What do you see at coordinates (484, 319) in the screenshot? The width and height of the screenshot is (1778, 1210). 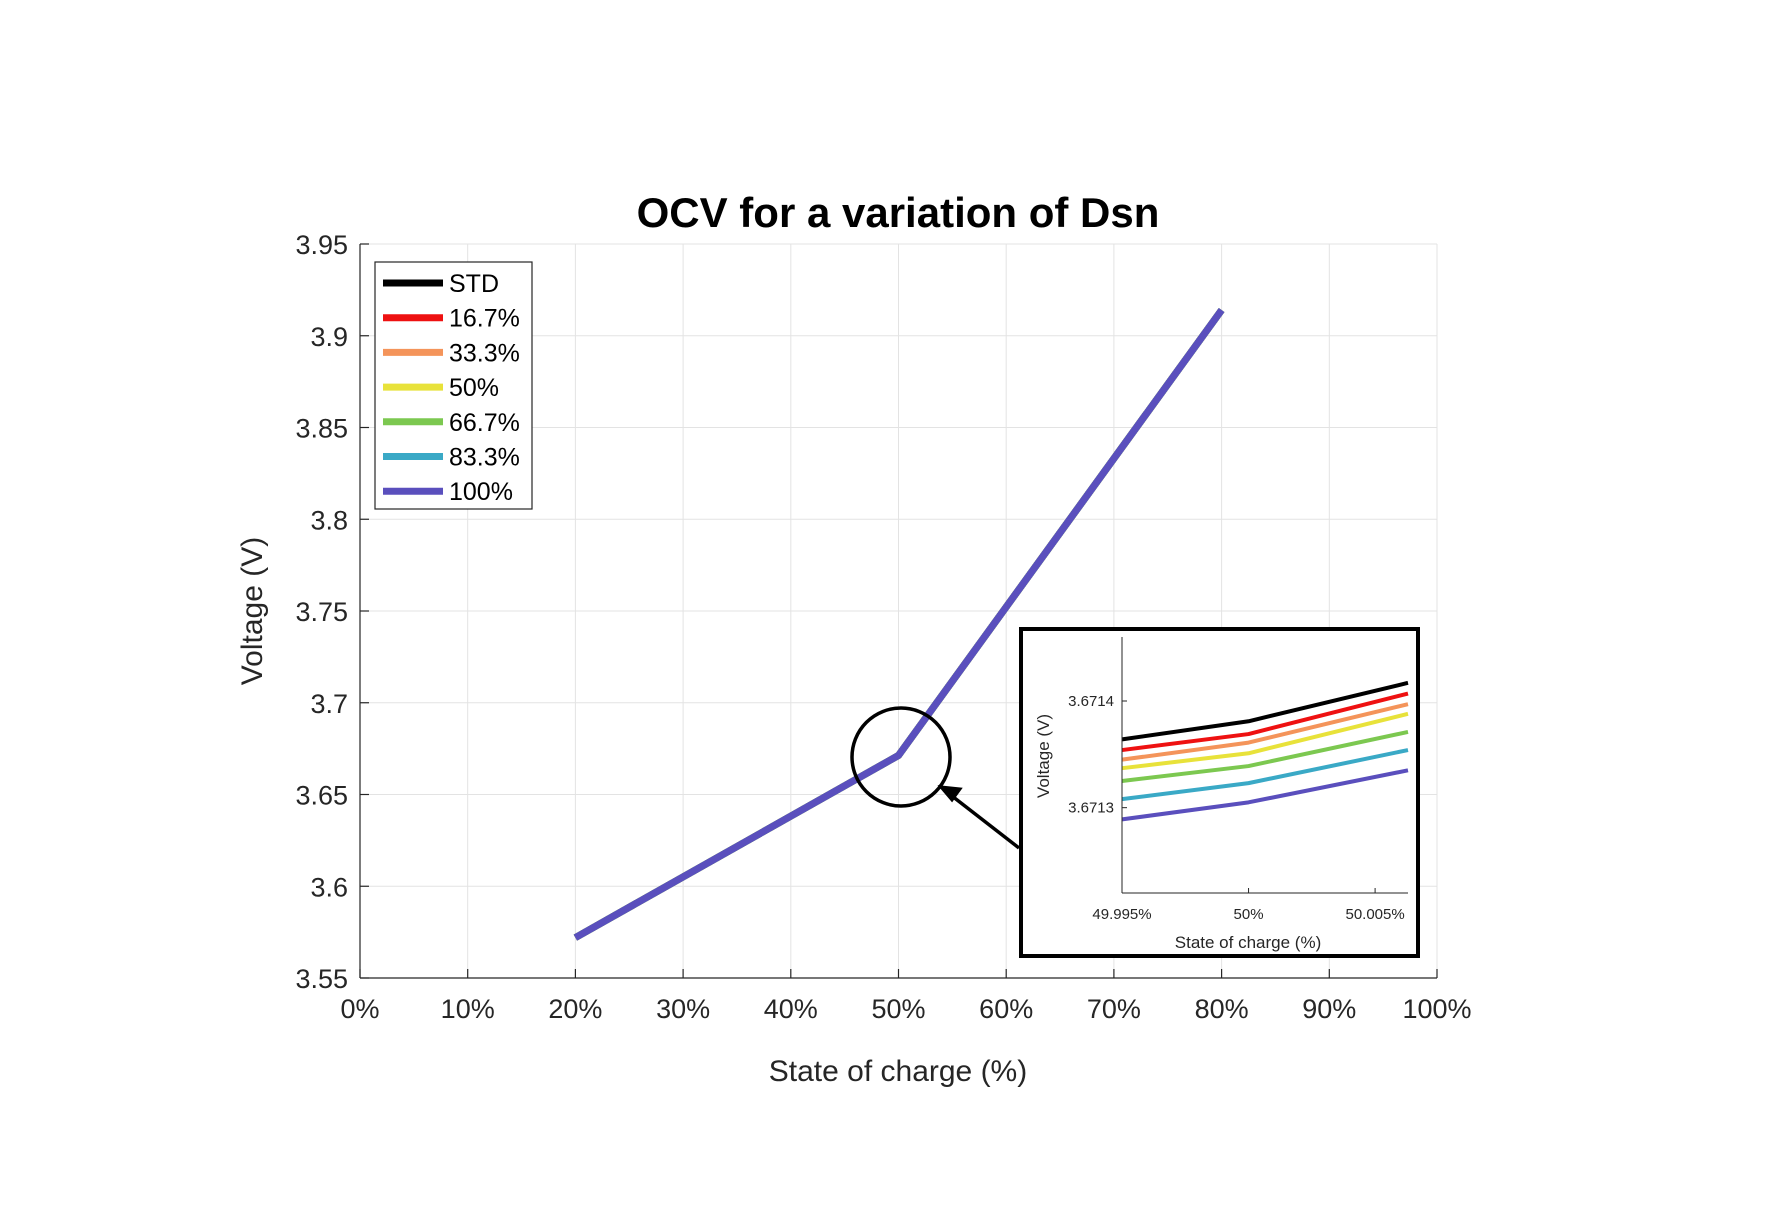 I see `legend-label: 16.7%` at bounding box center [484, 319].